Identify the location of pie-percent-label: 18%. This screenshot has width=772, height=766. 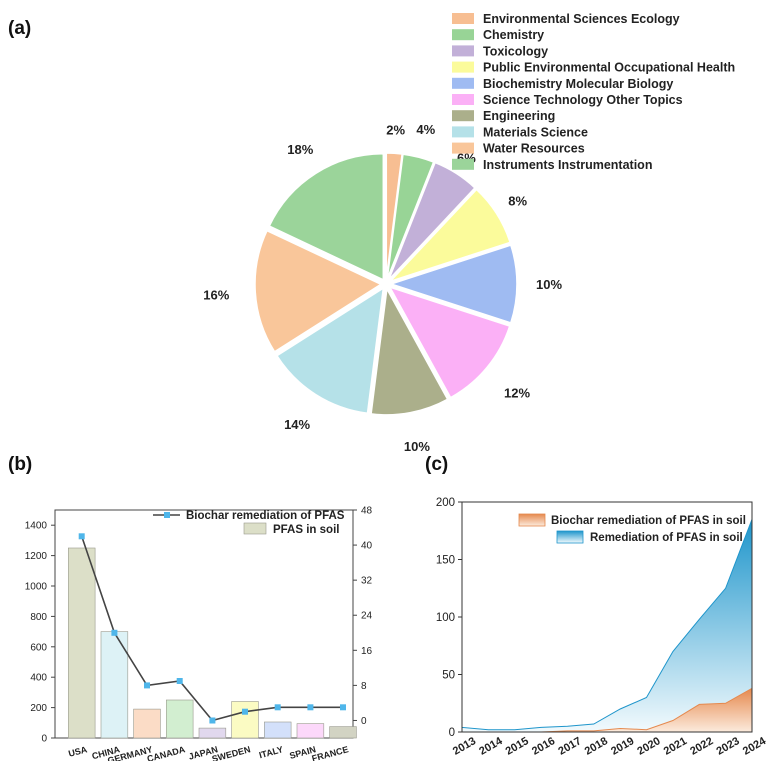
(300, 149).